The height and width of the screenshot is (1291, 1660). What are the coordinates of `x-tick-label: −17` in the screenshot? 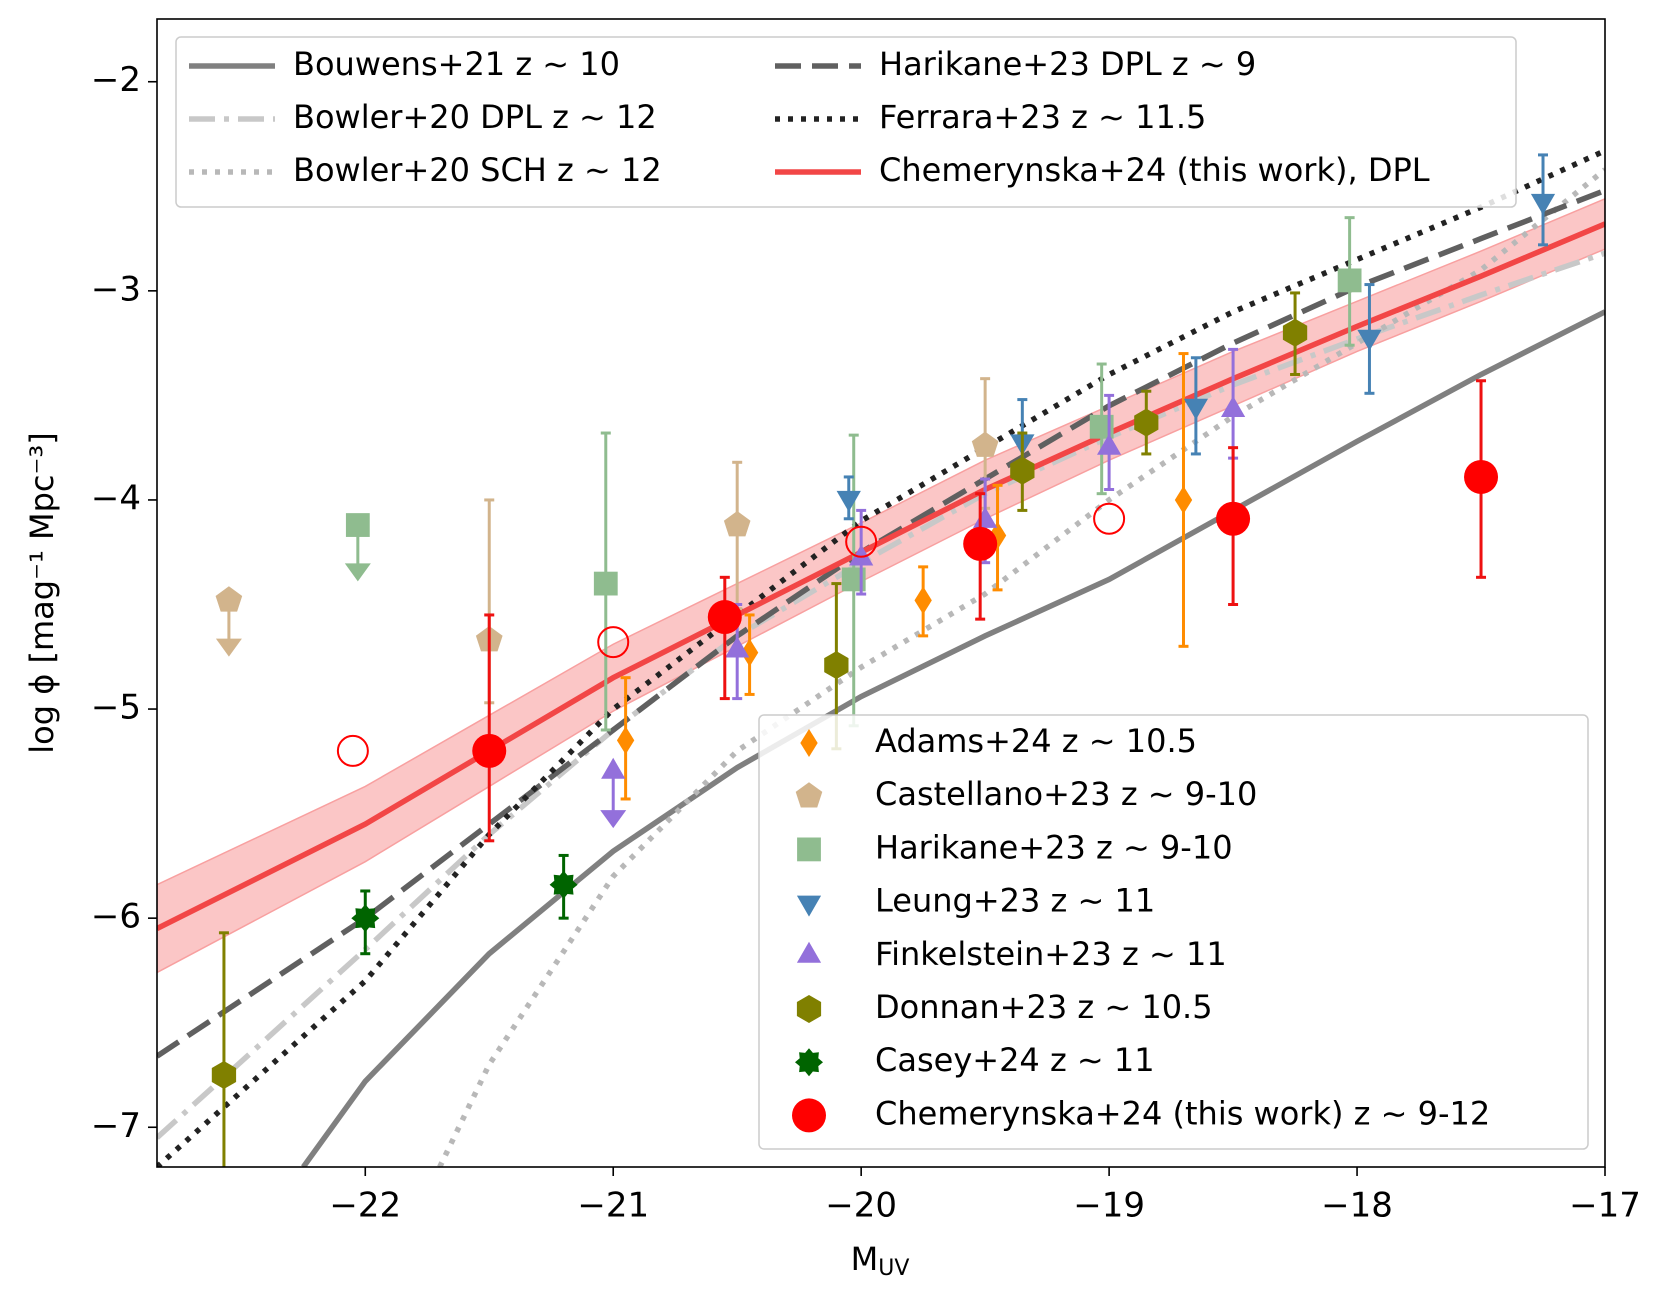 It's located at (1605, 1206).